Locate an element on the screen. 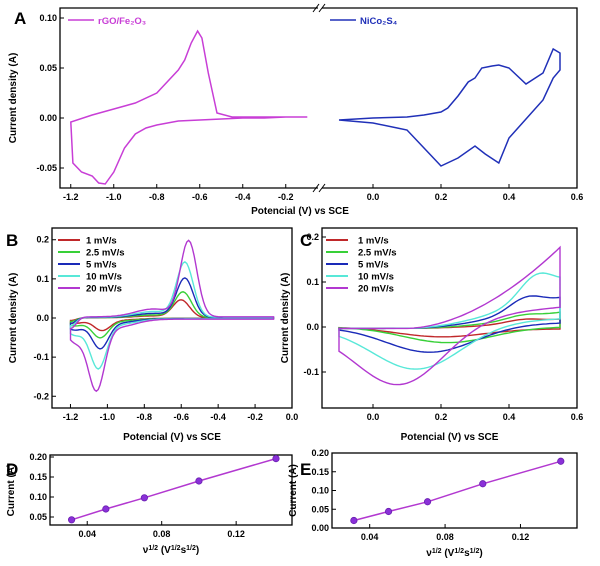  panel-C-legend-label-1: 2.5 mV/s is located at coordinates (377, 253).